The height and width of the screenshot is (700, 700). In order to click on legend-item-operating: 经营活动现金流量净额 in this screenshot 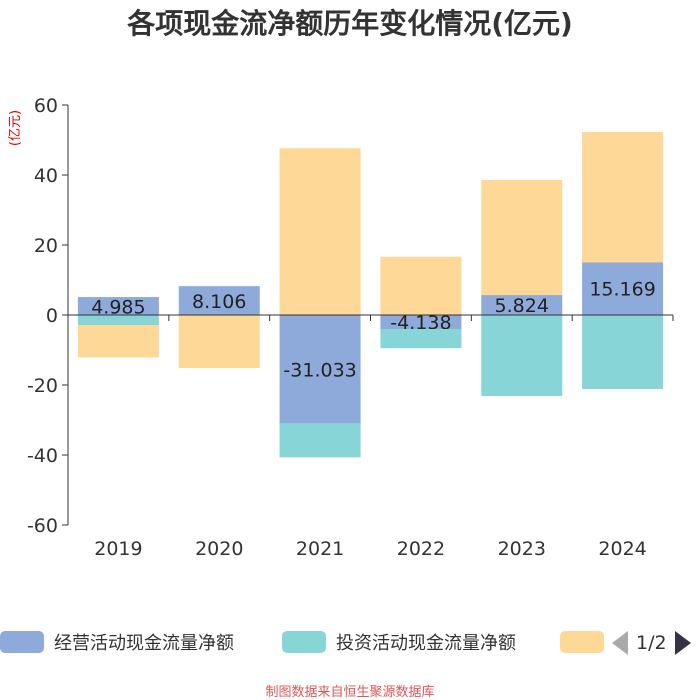, I will do `click(117, 642)`.